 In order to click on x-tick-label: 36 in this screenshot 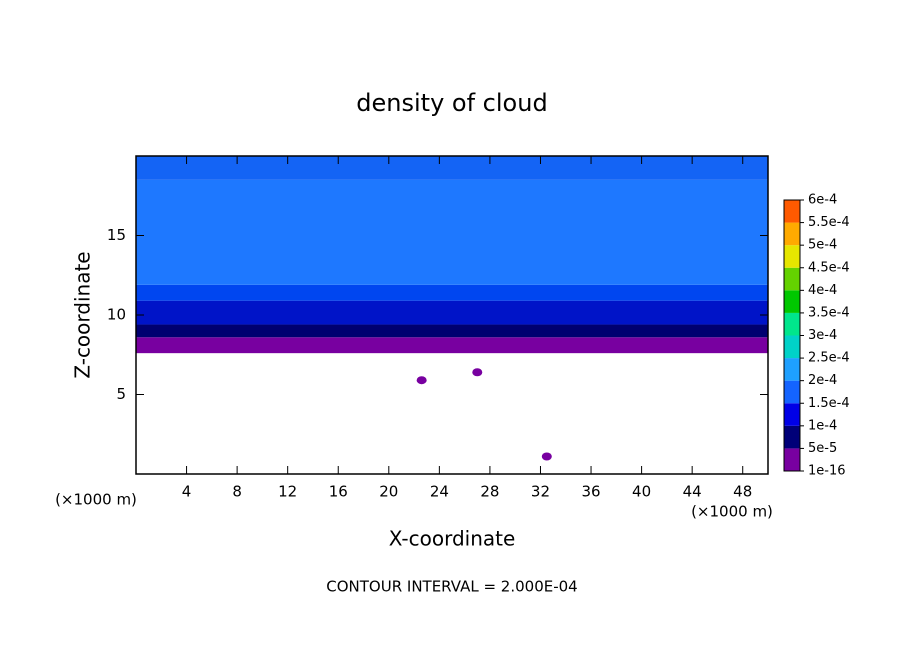, I will do `click(590, 492)`.